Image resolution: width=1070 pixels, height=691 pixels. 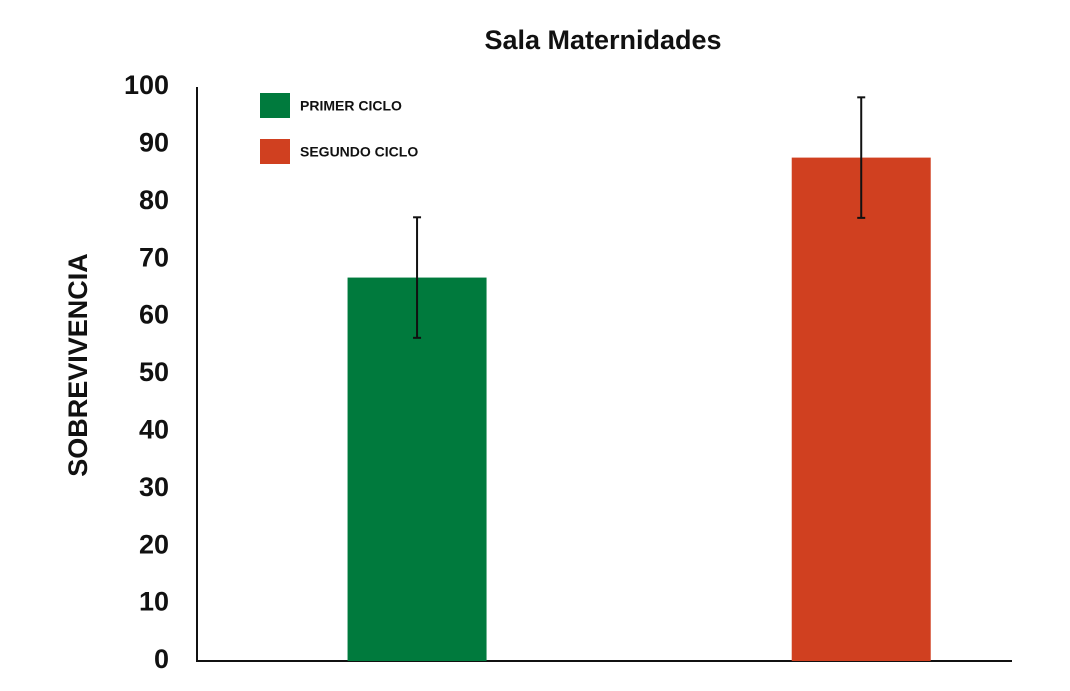 What do you see at coordinates (359, 152) in the screenshot?
I see `legend-label: SEGUNDO CICLO` at bounding box center [359, 152].